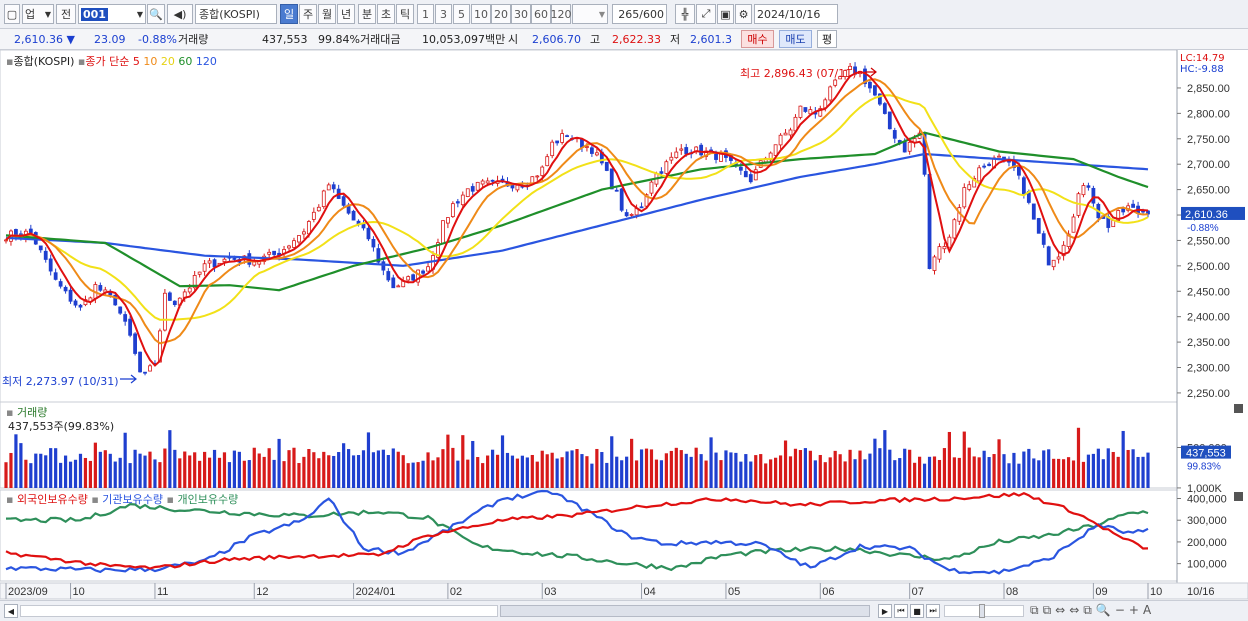  I want to click on x-tick-label: 06, so click(828, 592).